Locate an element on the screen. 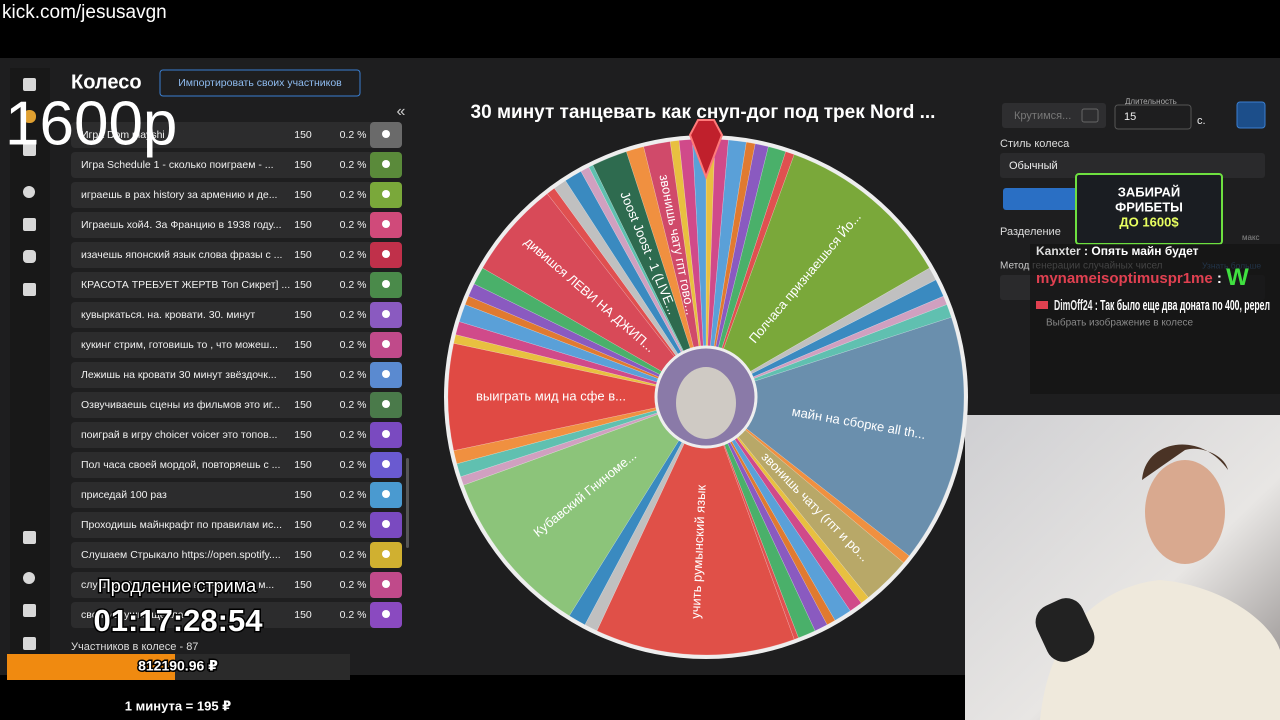  duration-input is located at coordinates (1153, 117).